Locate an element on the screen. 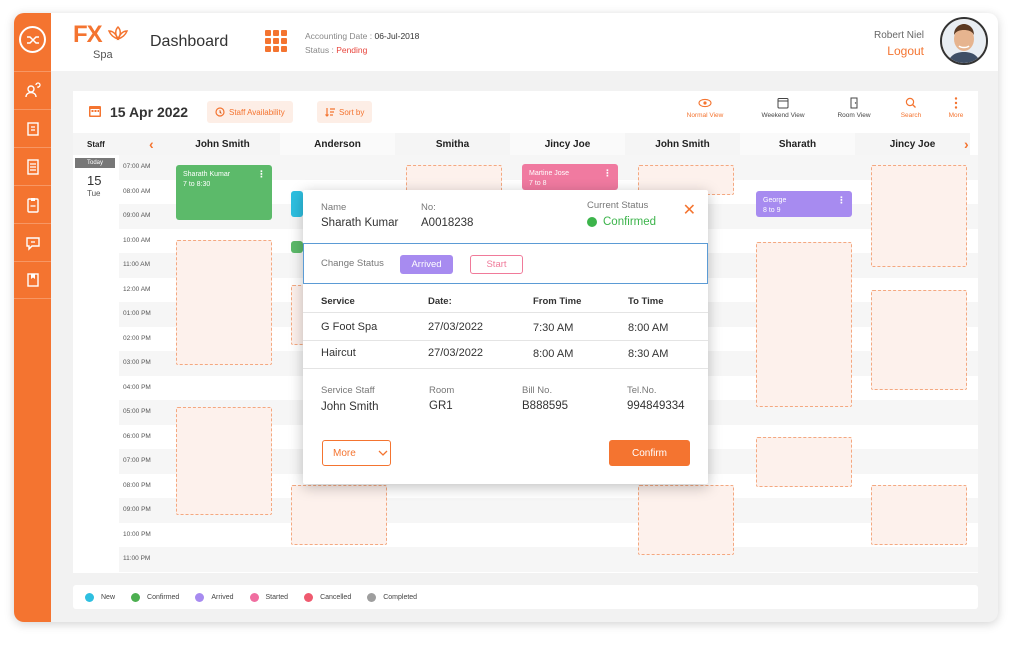 Image resolution: width=1024 pixels, height=649 pixels. accounting-date-label: Accounting Date : is located at coordinates (340, 36).